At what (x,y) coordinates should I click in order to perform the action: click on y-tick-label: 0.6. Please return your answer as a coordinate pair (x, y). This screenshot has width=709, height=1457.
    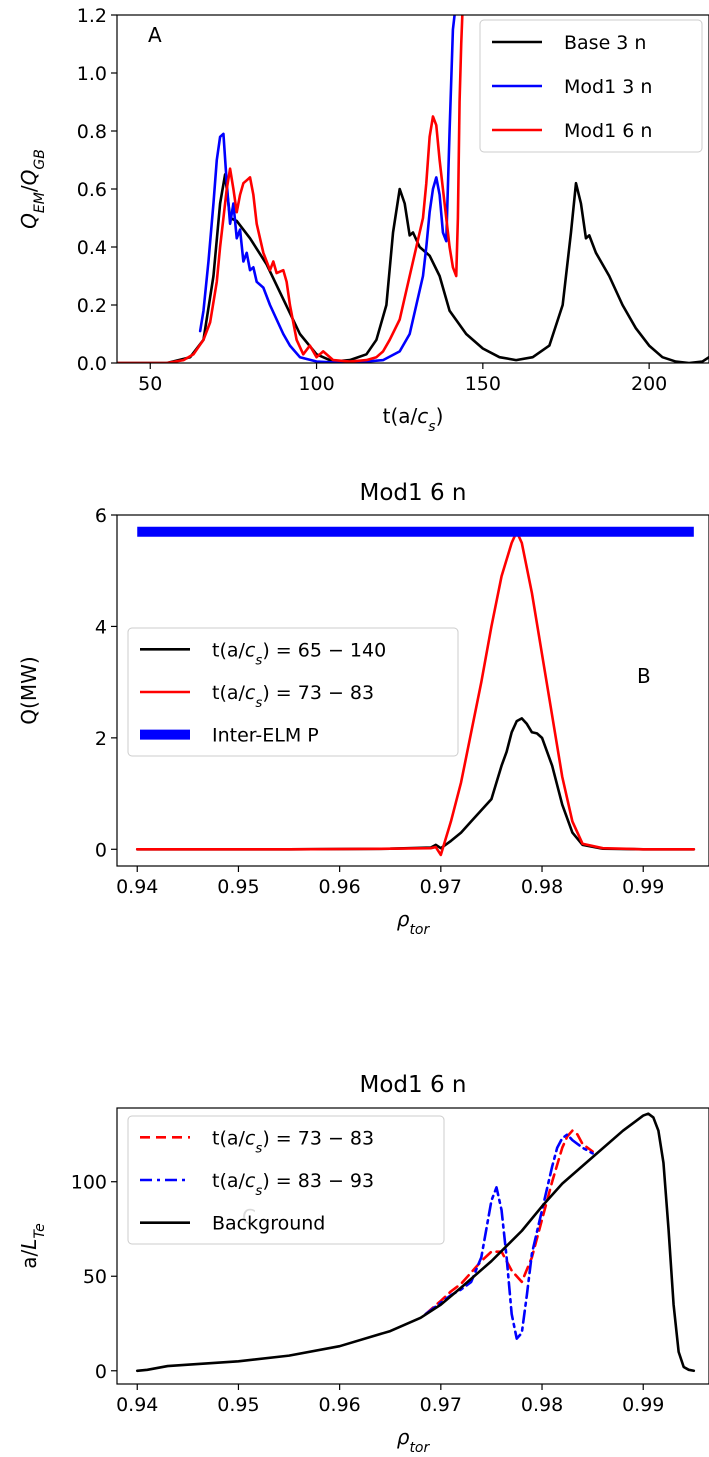
    Looking at the image, I should click on (92, 190).